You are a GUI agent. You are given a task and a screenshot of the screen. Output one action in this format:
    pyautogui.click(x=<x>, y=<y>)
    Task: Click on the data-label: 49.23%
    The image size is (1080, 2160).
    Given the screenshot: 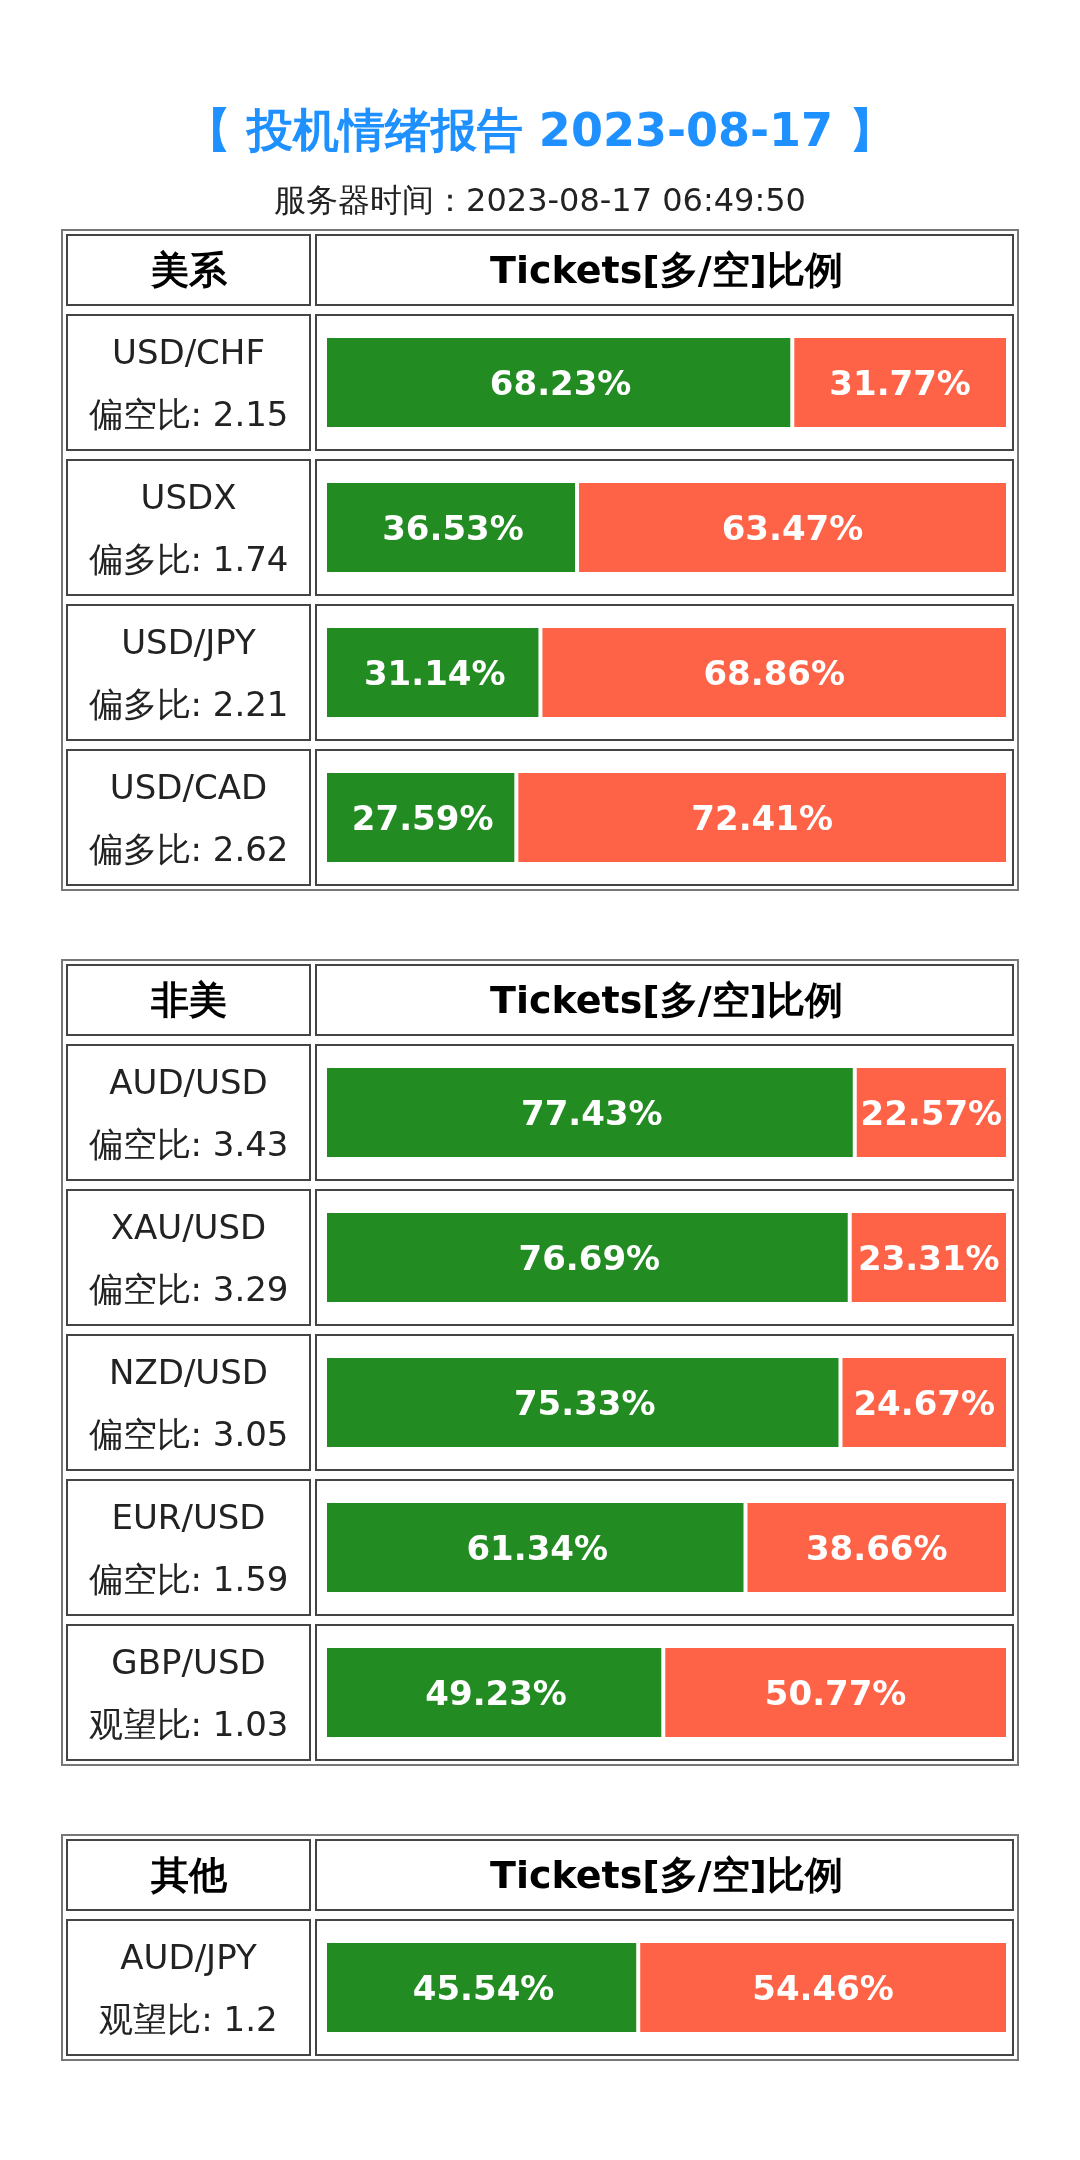 What is the action you would take?
    pyautogui.click(x=496, y=1692)
    